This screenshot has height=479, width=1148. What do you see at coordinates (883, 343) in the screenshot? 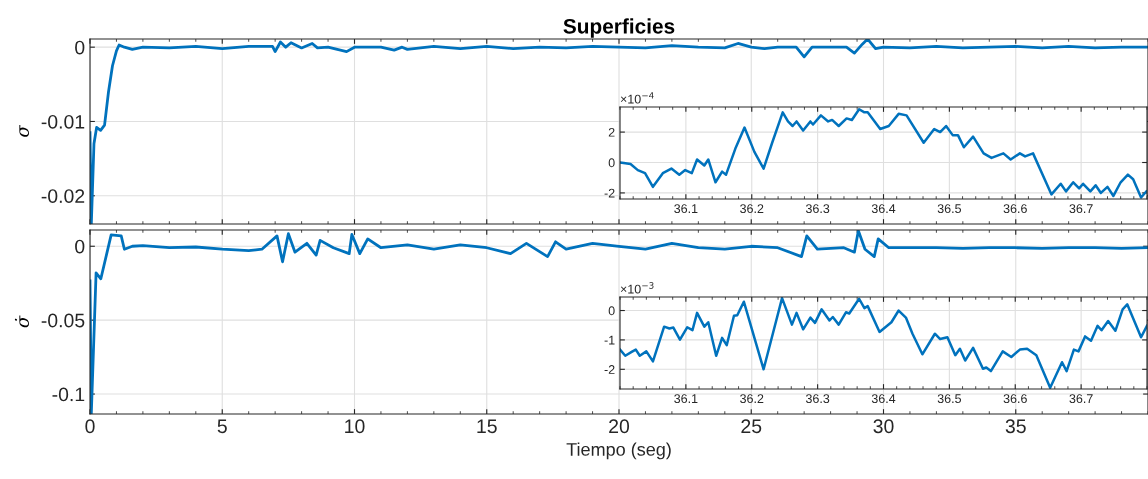
I see `line-series` at bounding box center [883, 343].